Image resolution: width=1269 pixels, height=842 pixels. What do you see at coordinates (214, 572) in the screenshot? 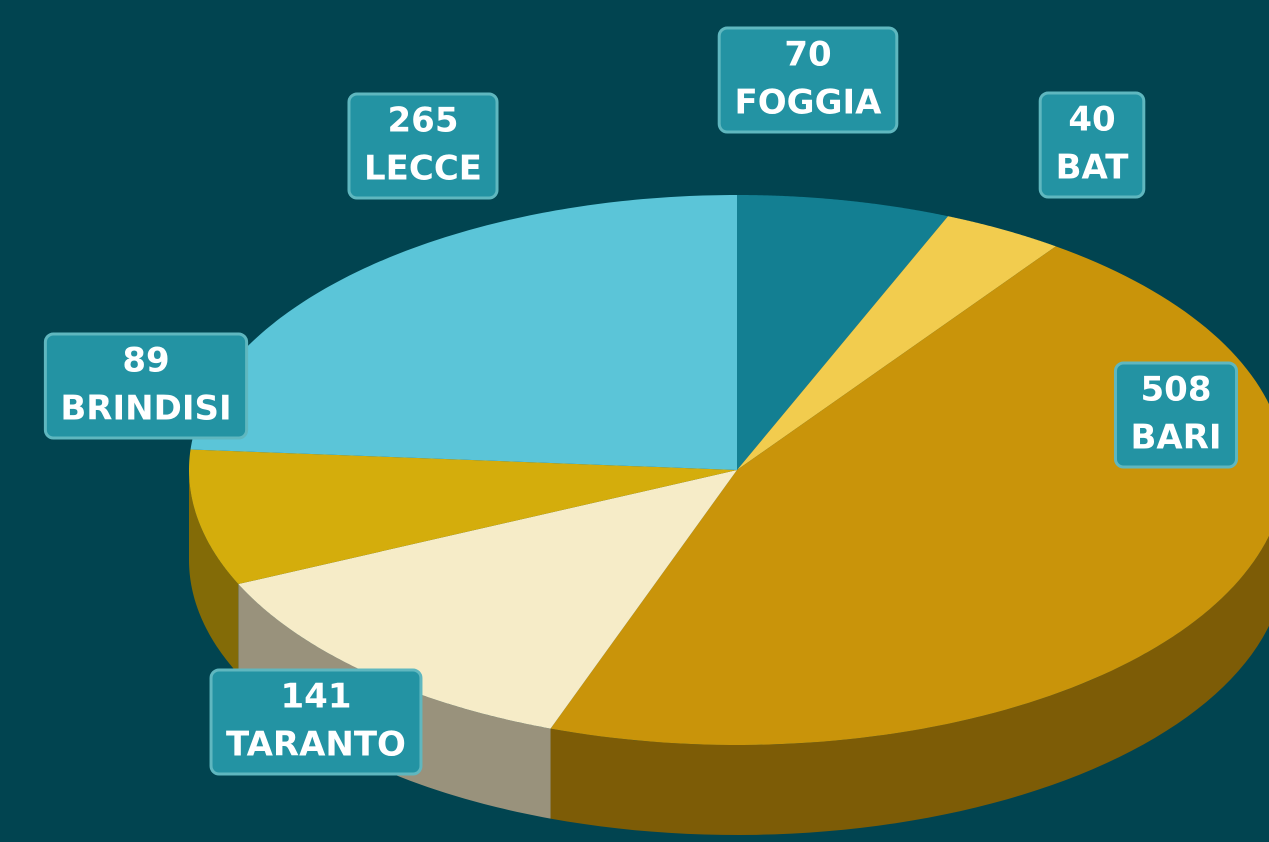
I see `slice-side` at bounding box center [214, 572].